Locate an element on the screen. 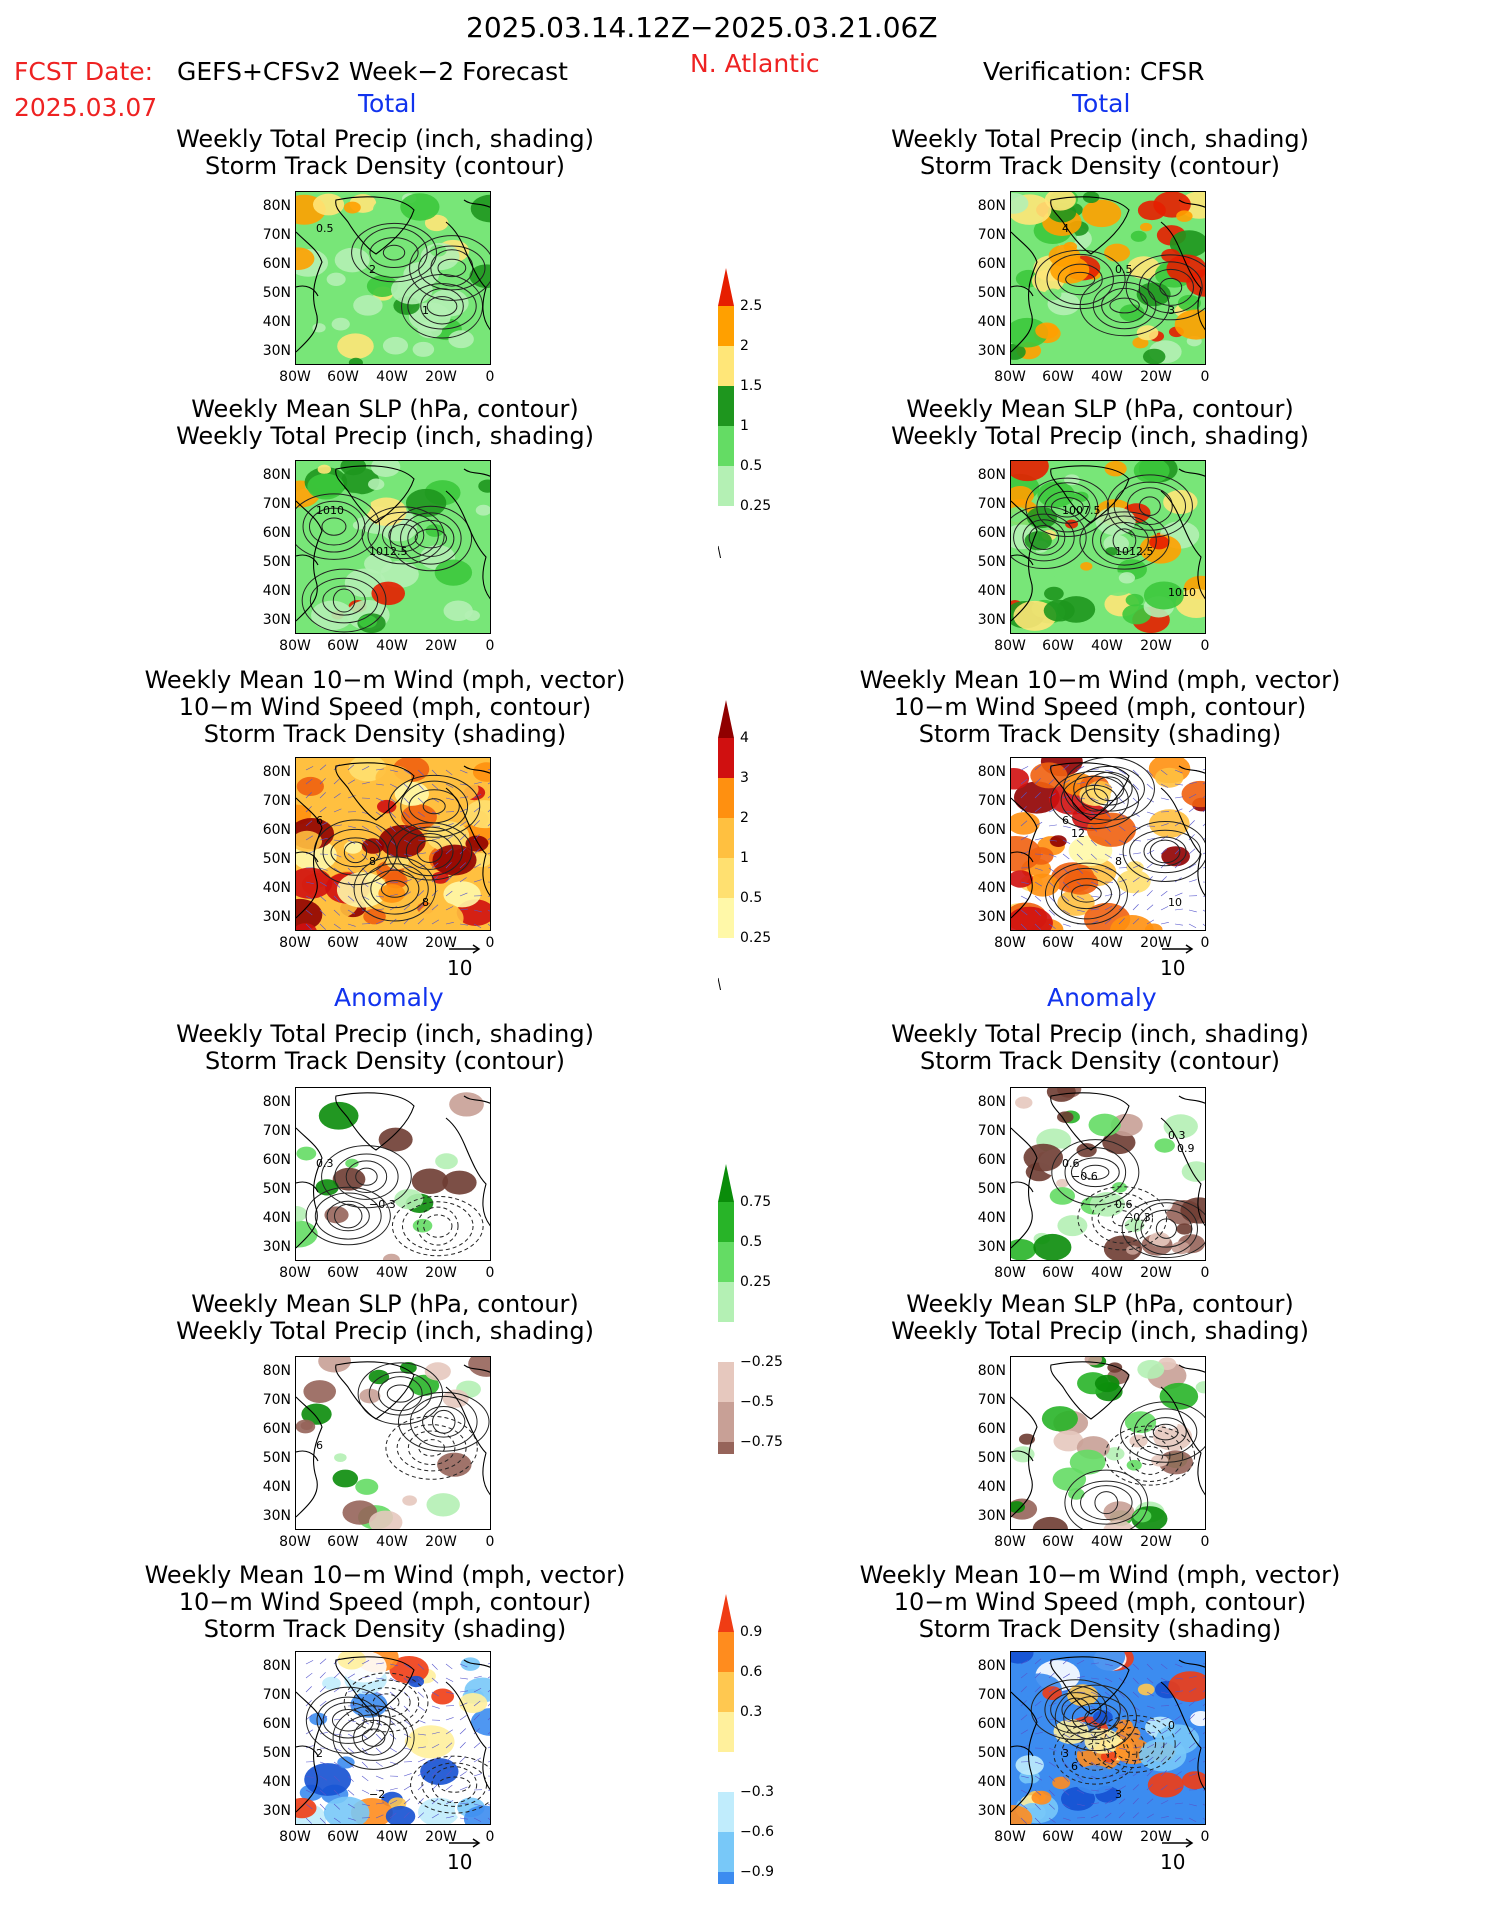 The image size is (1487, 1925). colorbar-triangle is located at coordinates (726, 1613).